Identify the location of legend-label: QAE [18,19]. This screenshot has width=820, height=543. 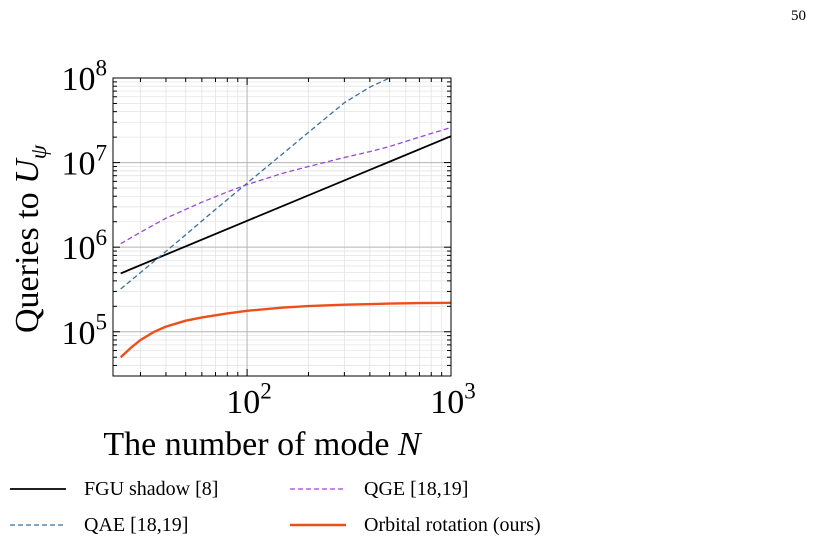
(136, 524).